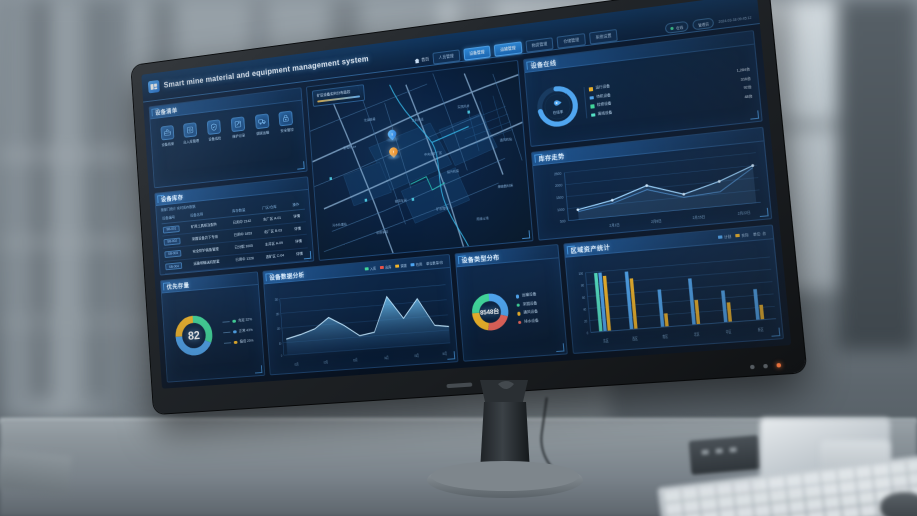 This screenshot has width=917, height=516. Describe the element at coordinates (168, 144) in the screenshot. I see `quick-item-0-label: 设备档案` at that location.